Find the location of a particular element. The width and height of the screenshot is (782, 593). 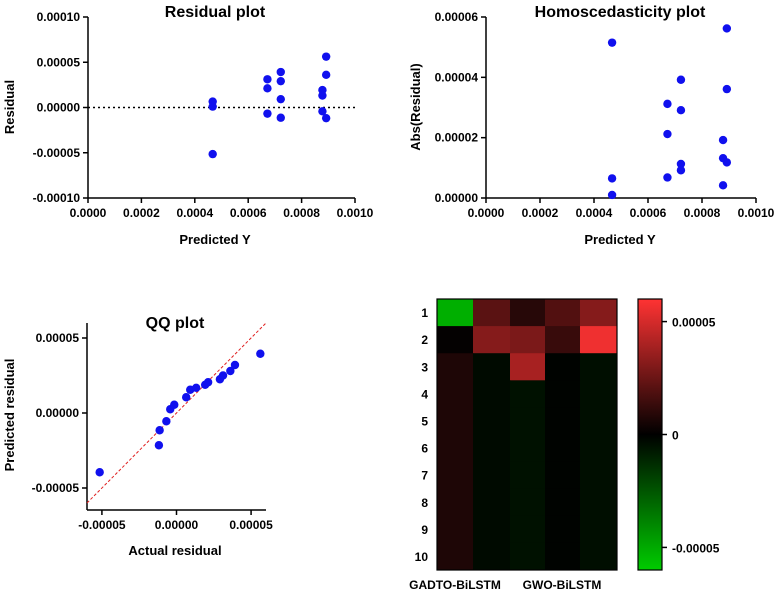

x-tick-label: -0.00005 is located at coordinates (102, 525).